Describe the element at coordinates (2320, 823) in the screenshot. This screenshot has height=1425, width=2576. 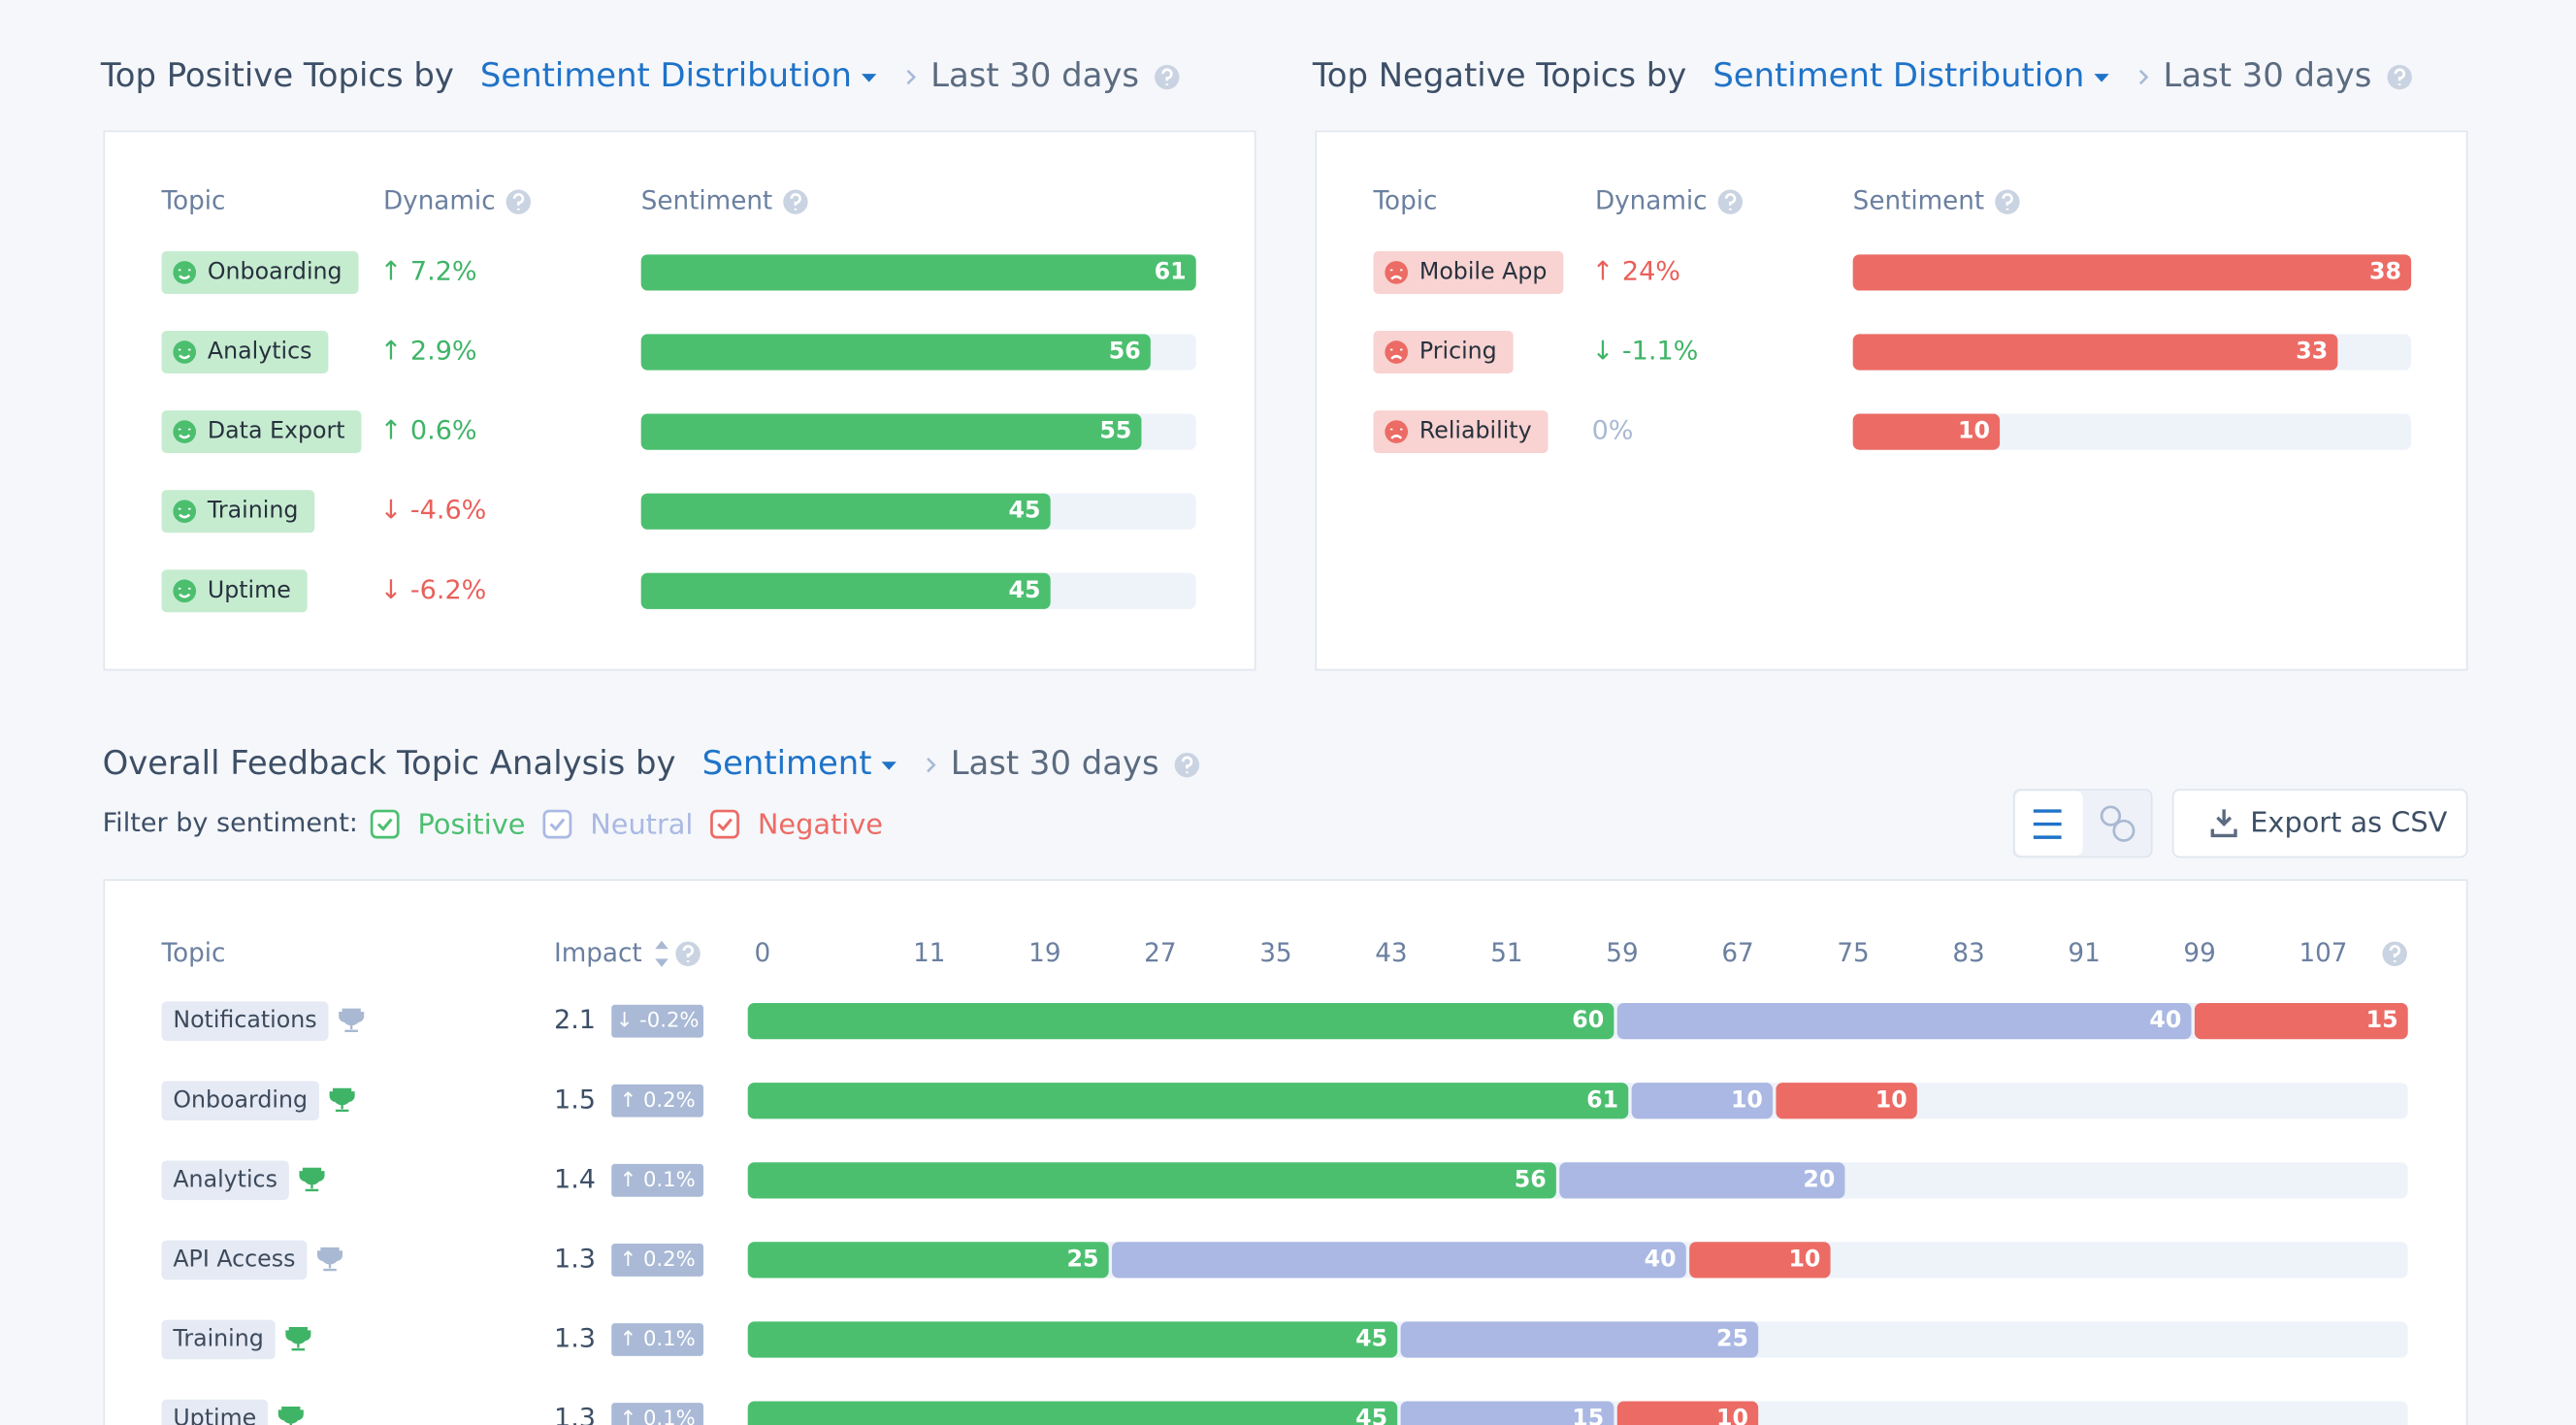
I see `export-button: Export as CSV` at that location.